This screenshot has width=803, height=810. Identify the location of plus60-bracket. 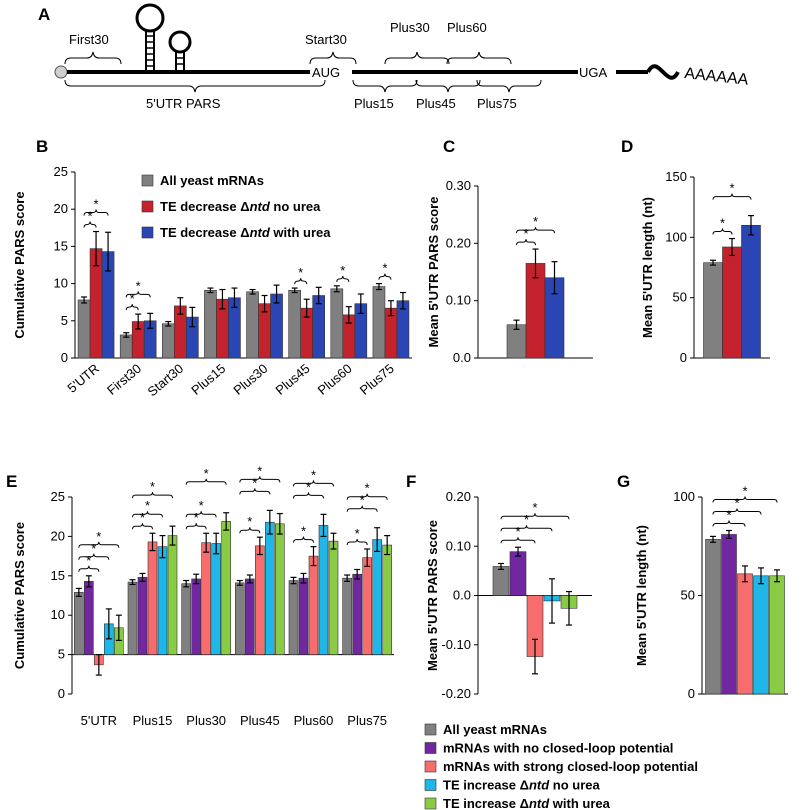
(479, 58).